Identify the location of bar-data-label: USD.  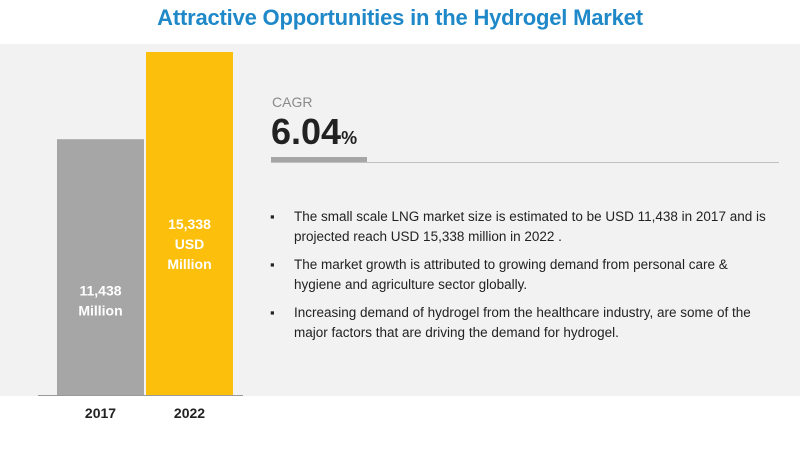
(190, 244).